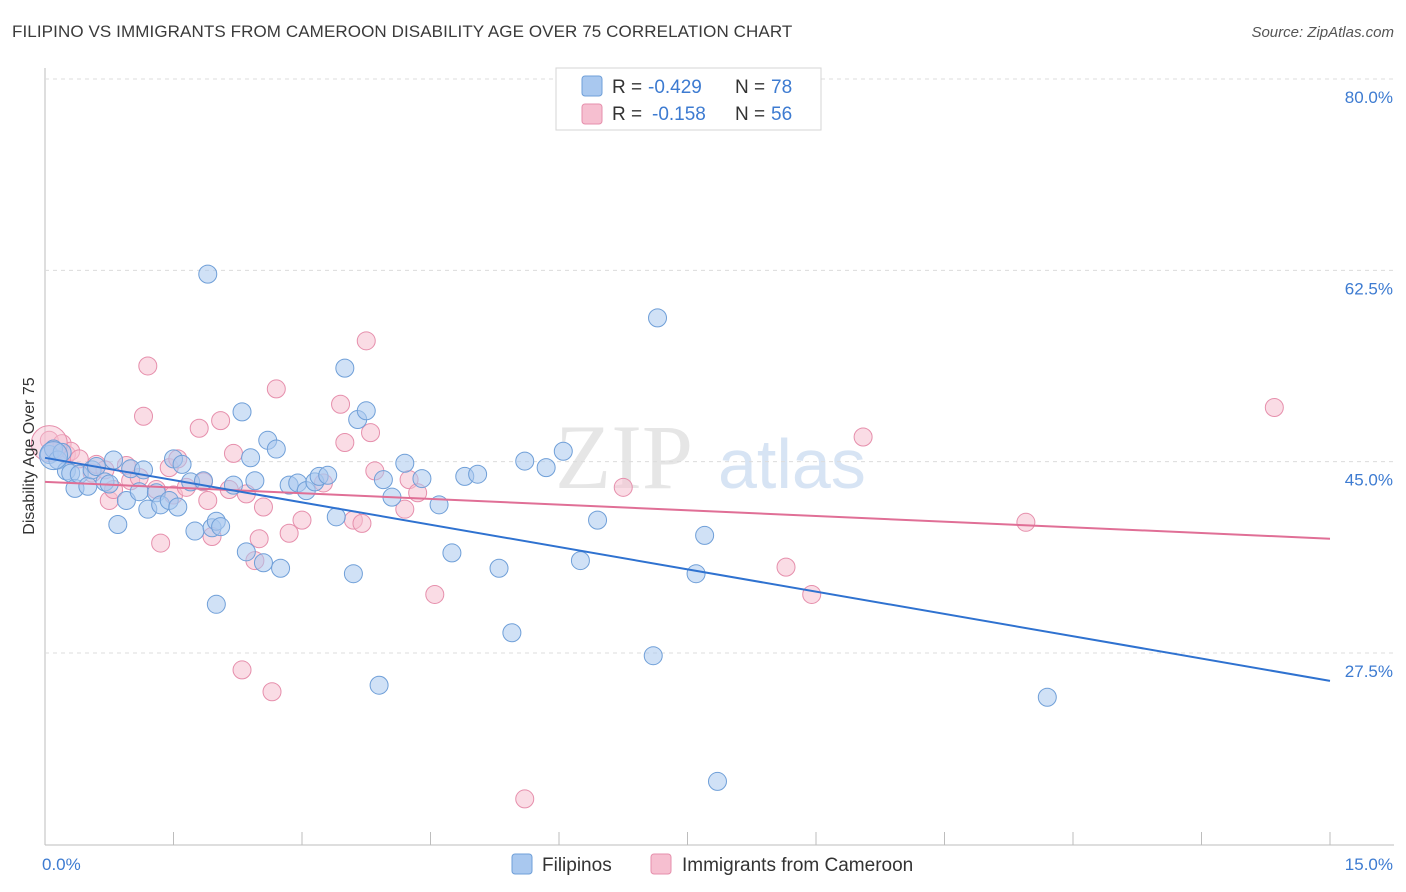 The image size is (1406, 892). Describe the element at coordinates (61, 864) in the screenshot. I see `x-tick-label: 0.0%` at that location.